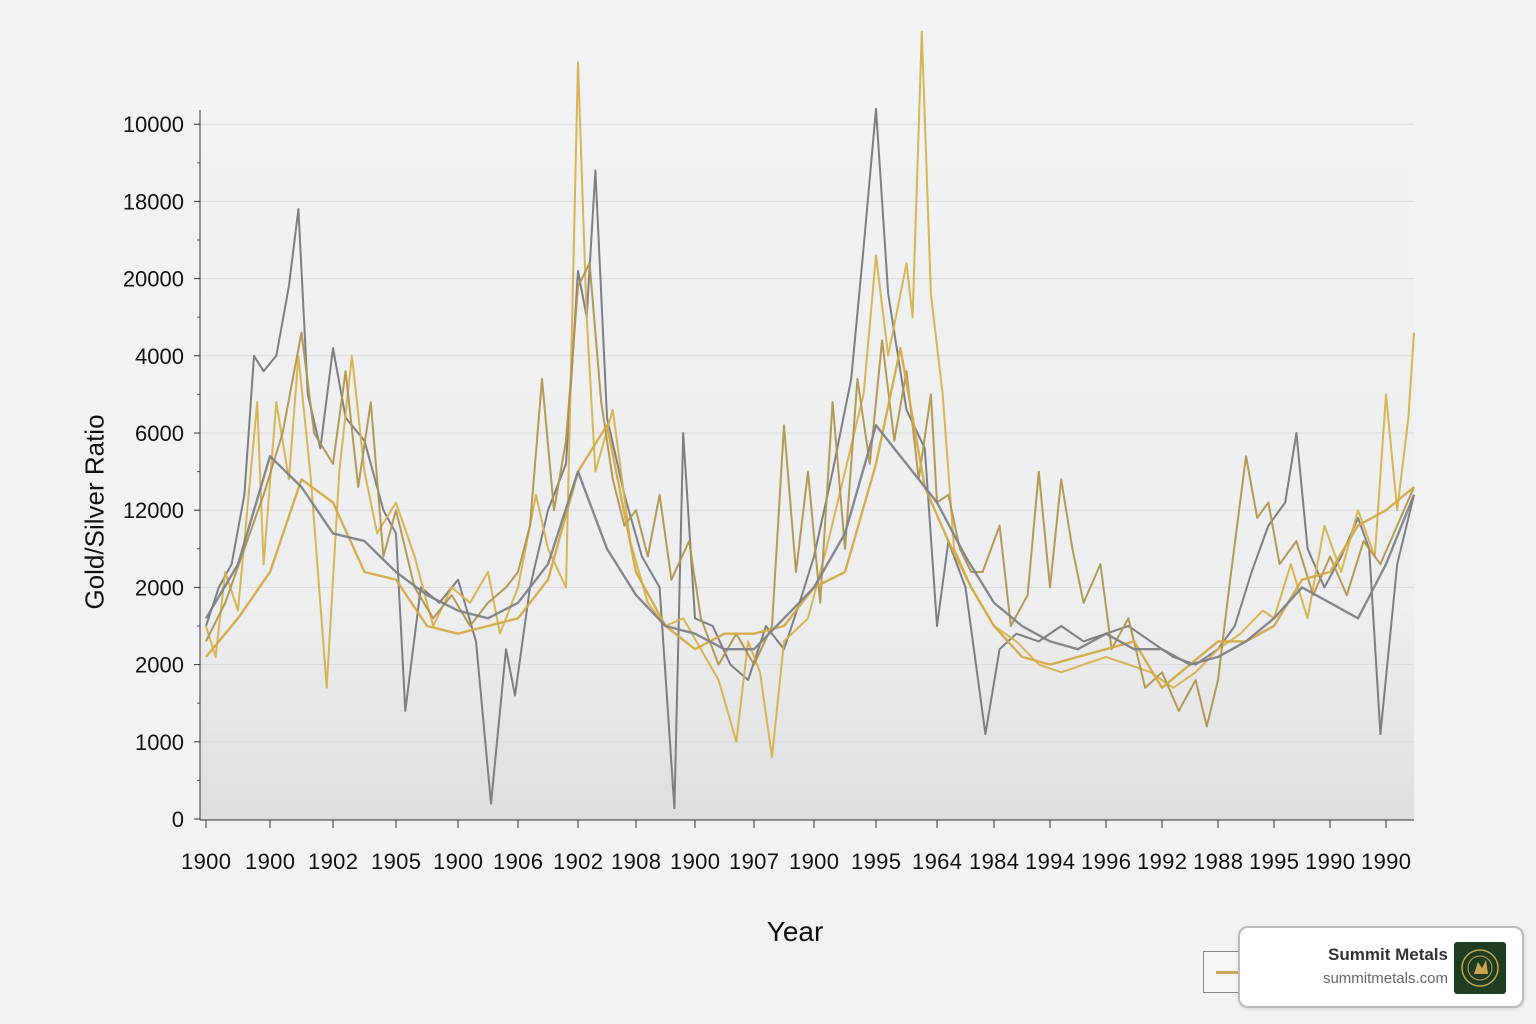  I want to click on x-tick-label: 1996, so click(1106, 861).